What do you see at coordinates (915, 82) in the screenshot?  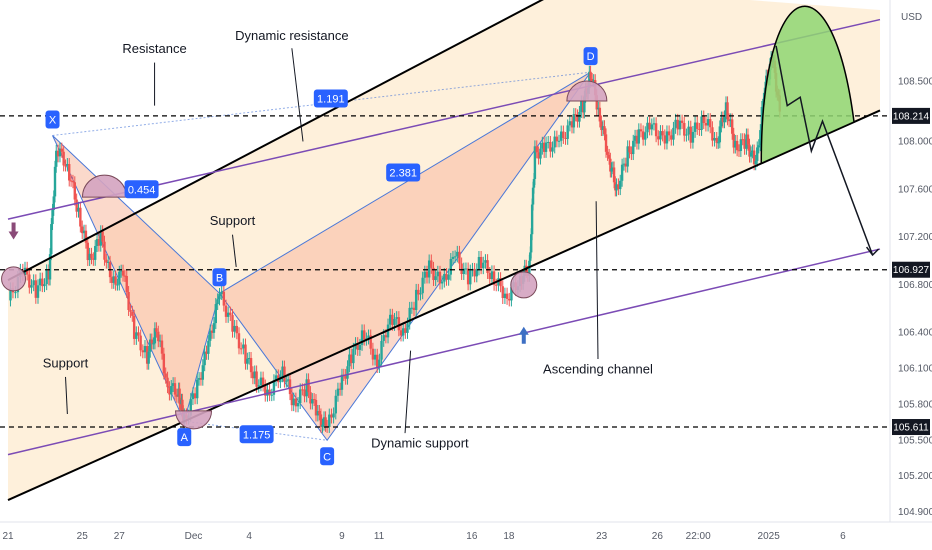 I see `y-tick-11: 108.500` at bounding box center [915, 82].